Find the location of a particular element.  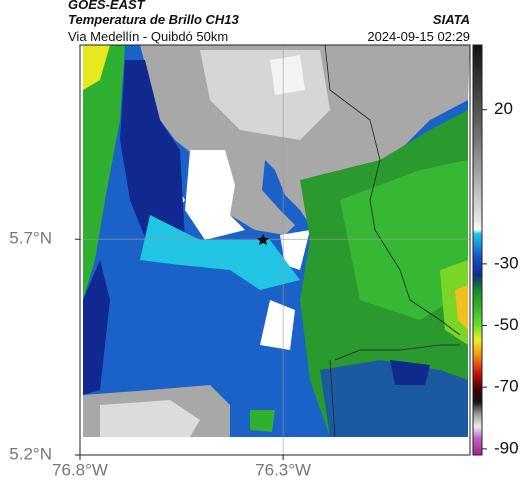

title: Temperatura de Brillo CH13 is located at coordinates (154, 19).